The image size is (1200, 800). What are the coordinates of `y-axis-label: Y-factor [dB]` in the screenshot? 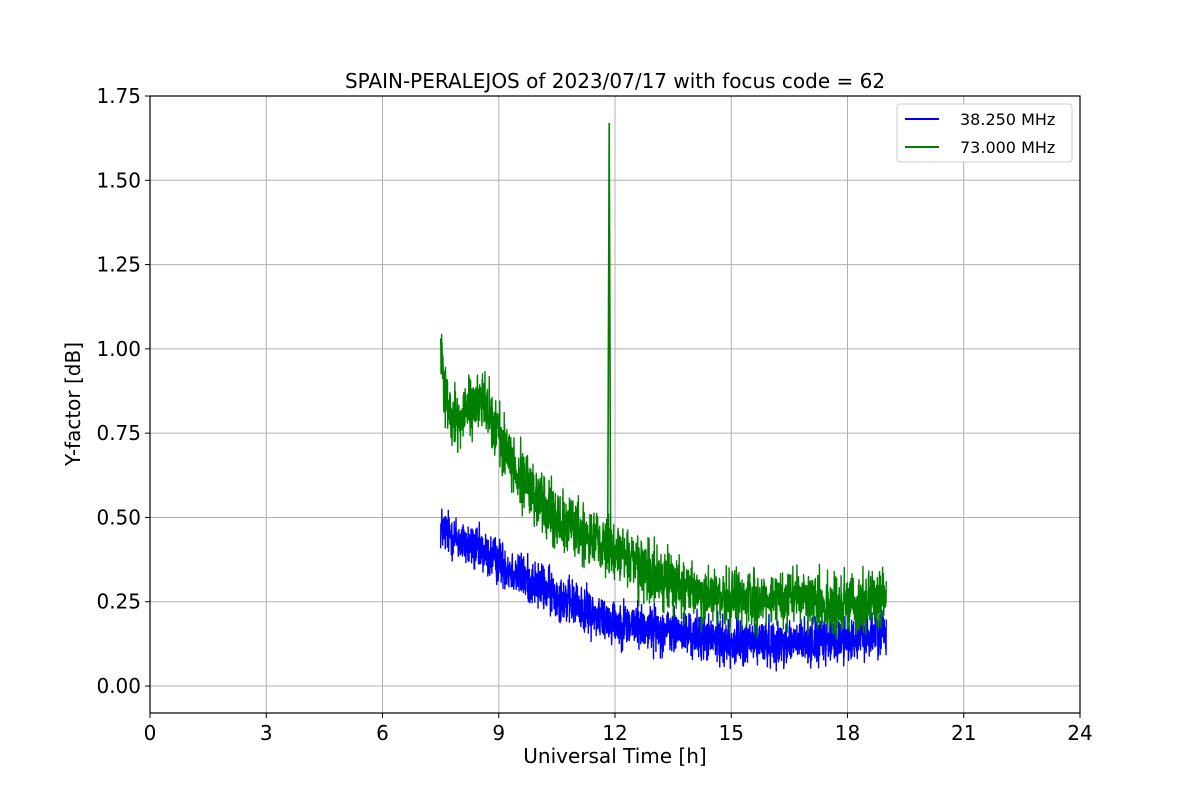 It's located at (73, 404).